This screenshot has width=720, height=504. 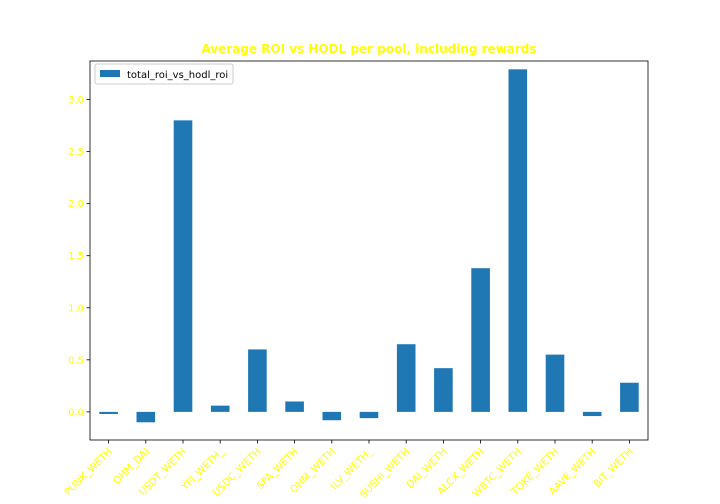 I want to click on y-tick-label: 2.0, so click(x=76, y=204).